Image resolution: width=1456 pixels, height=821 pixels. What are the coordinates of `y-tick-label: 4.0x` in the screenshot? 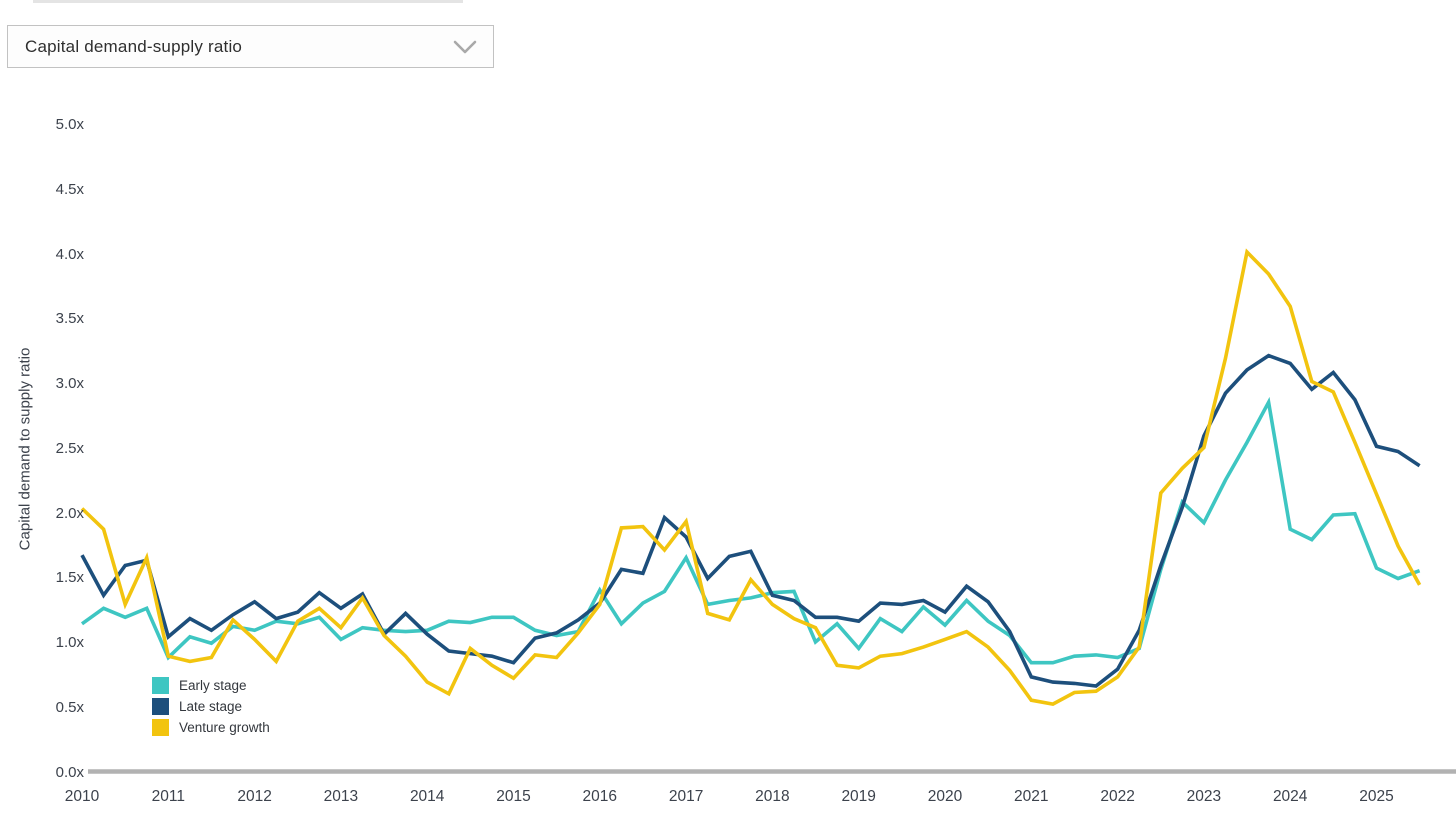 It's located at (69, 254).